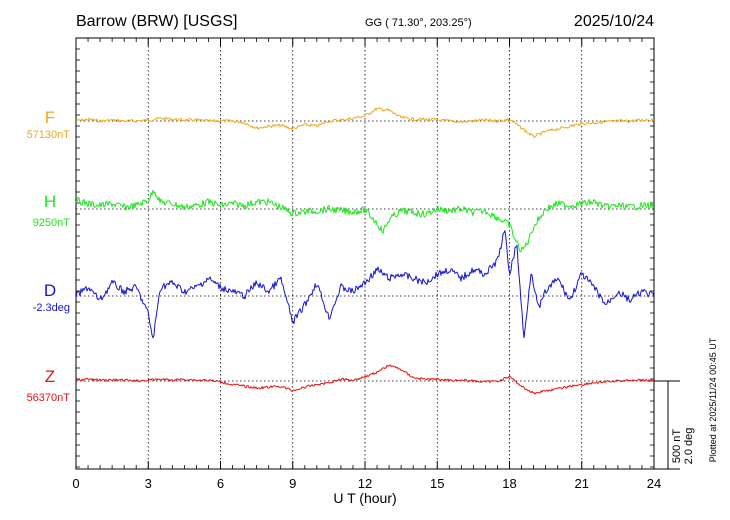  Describe the element at coordinates (364, 498) in the screenshot. I see `x-axis-label: U T (hour)` at that location.